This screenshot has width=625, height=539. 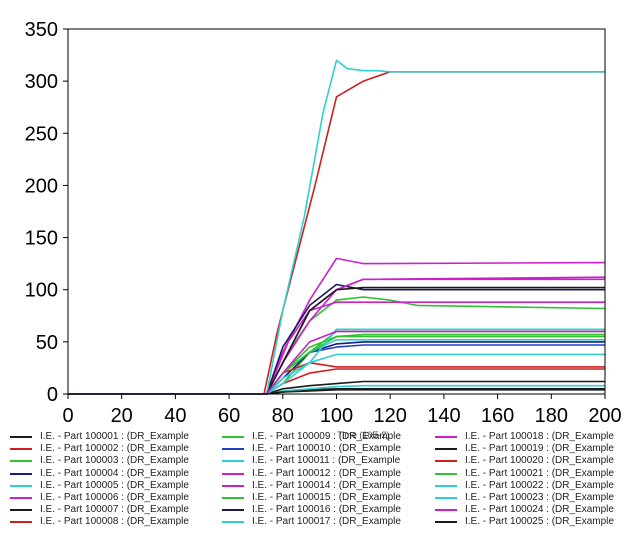 What do you see at coordinates (539, 449) in the screenshot?
I see `legend-label: I.E. - Part 100019 : (DR_Example` at bounding box center [539, 449].